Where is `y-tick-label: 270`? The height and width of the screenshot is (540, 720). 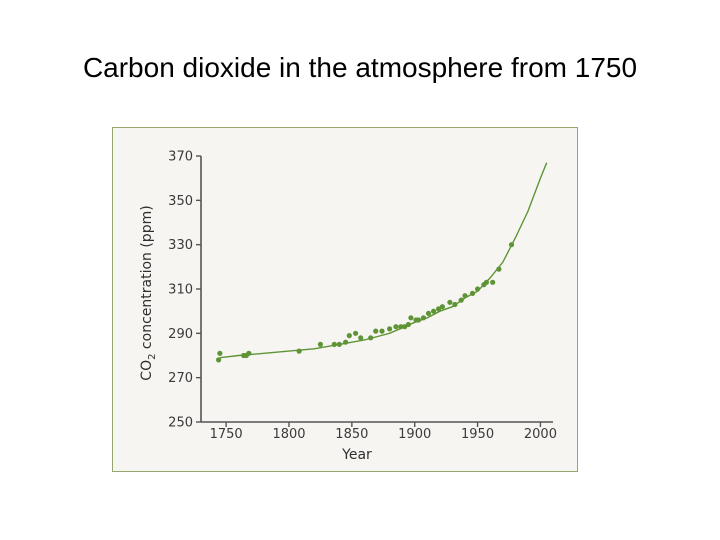
y-tick-label: 270 is located at coordinates (180, 378).